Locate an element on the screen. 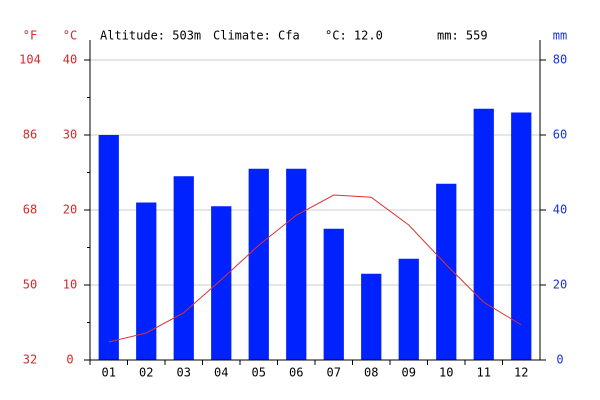 This screenshot has height=400, width=600. annotation: Altitude: 503m is located at coordinates (150, 36).